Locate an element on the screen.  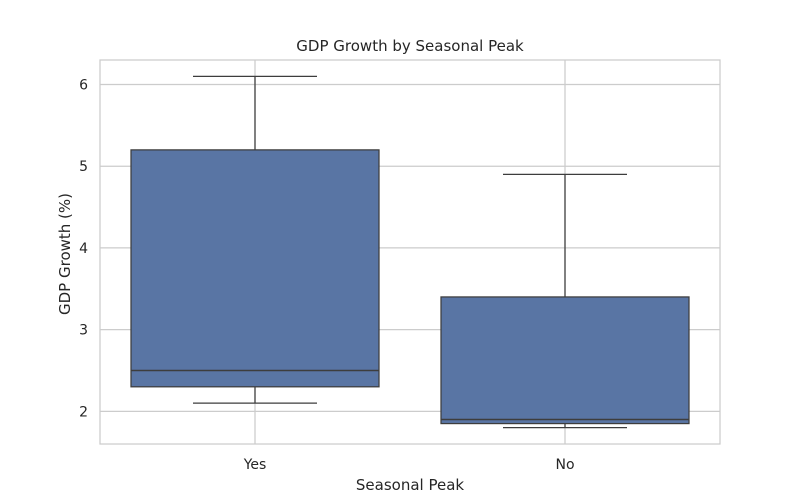
x-tick-labels: Yes No is located at coordinates (409, 465).